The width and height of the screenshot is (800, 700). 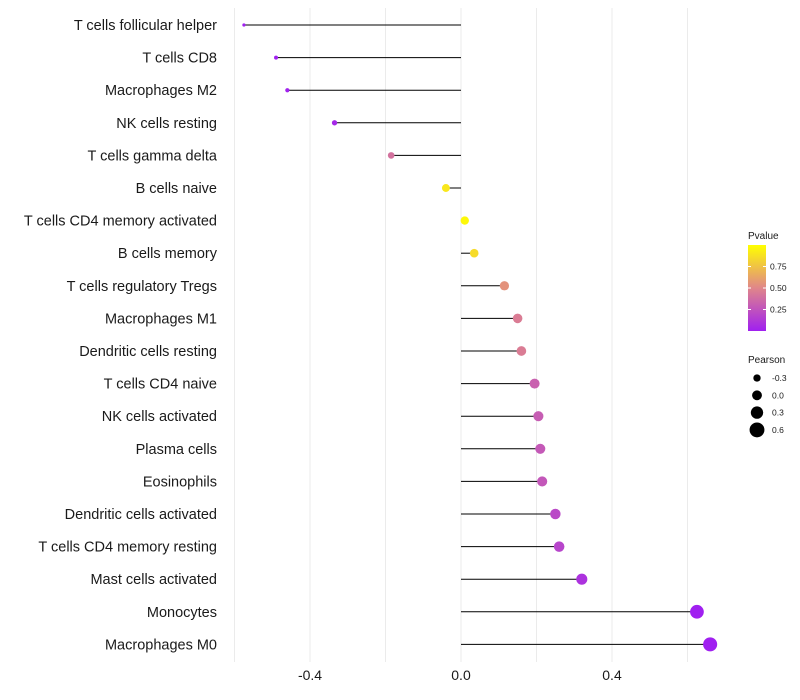 What do you see at coordinates (166, 124) in the screenshot?
I see `category-label: NK cells resting` at bounding box center [166, 124].